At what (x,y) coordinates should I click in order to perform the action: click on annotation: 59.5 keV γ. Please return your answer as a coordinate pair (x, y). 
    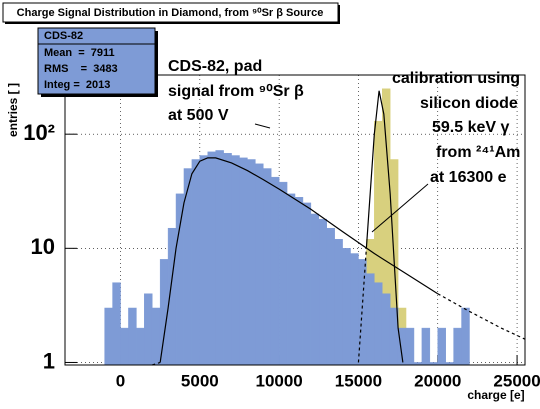
    Looking at the image, I should click on (471, 127).